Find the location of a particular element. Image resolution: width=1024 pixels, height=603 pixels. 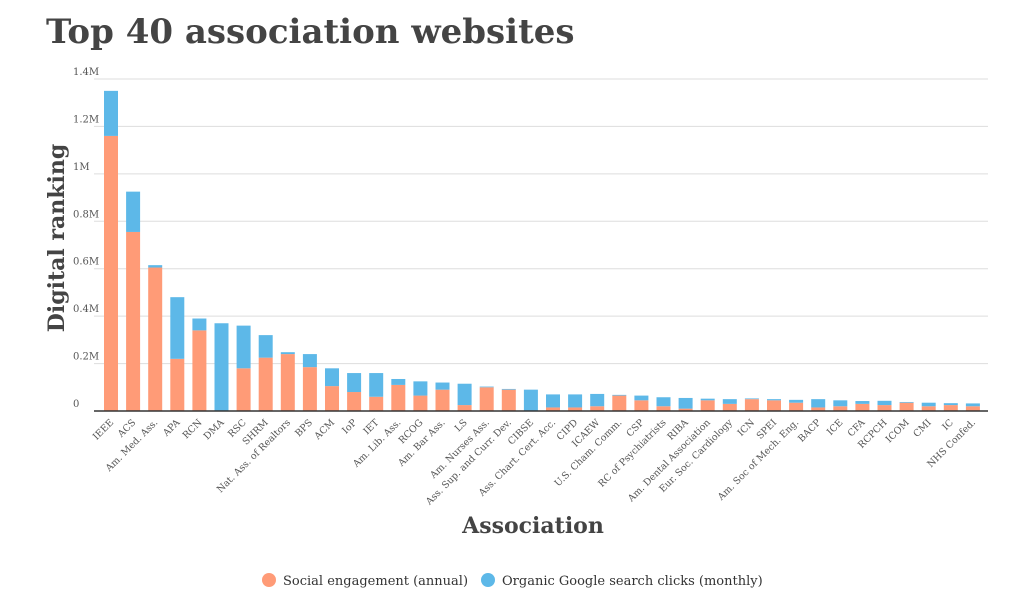

y-tick-label: 1.2M is located at coordinates (86, 119).